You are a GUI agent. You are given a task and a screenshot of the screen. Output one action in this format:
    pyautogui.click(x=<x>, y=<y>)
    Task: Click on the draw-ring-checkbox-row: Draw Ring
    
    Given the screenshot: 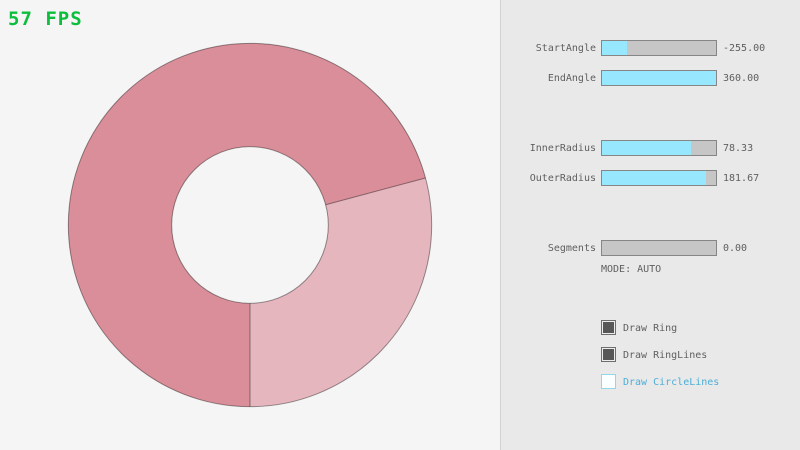 What is the action you would take?
    pyautogui.click(x=700, y=328)
    